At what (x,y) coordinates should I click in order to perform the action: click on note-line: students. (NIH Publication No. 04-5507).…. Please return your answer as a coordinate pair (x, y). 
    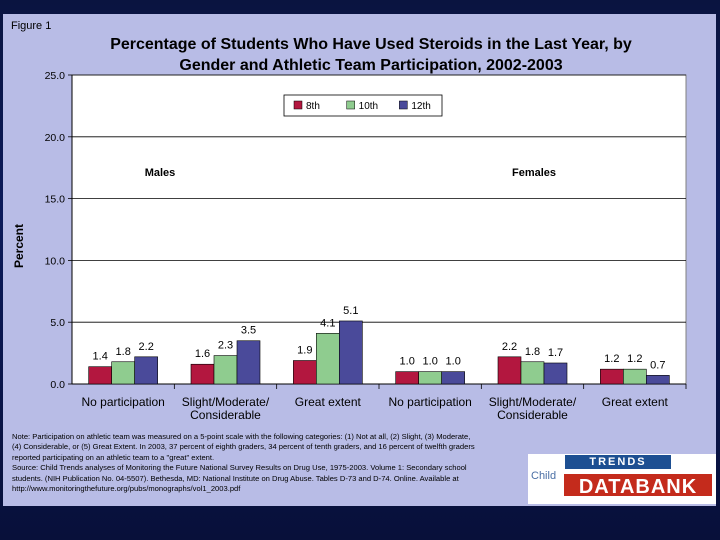
    Looking at the image, I should click on (235, 478).